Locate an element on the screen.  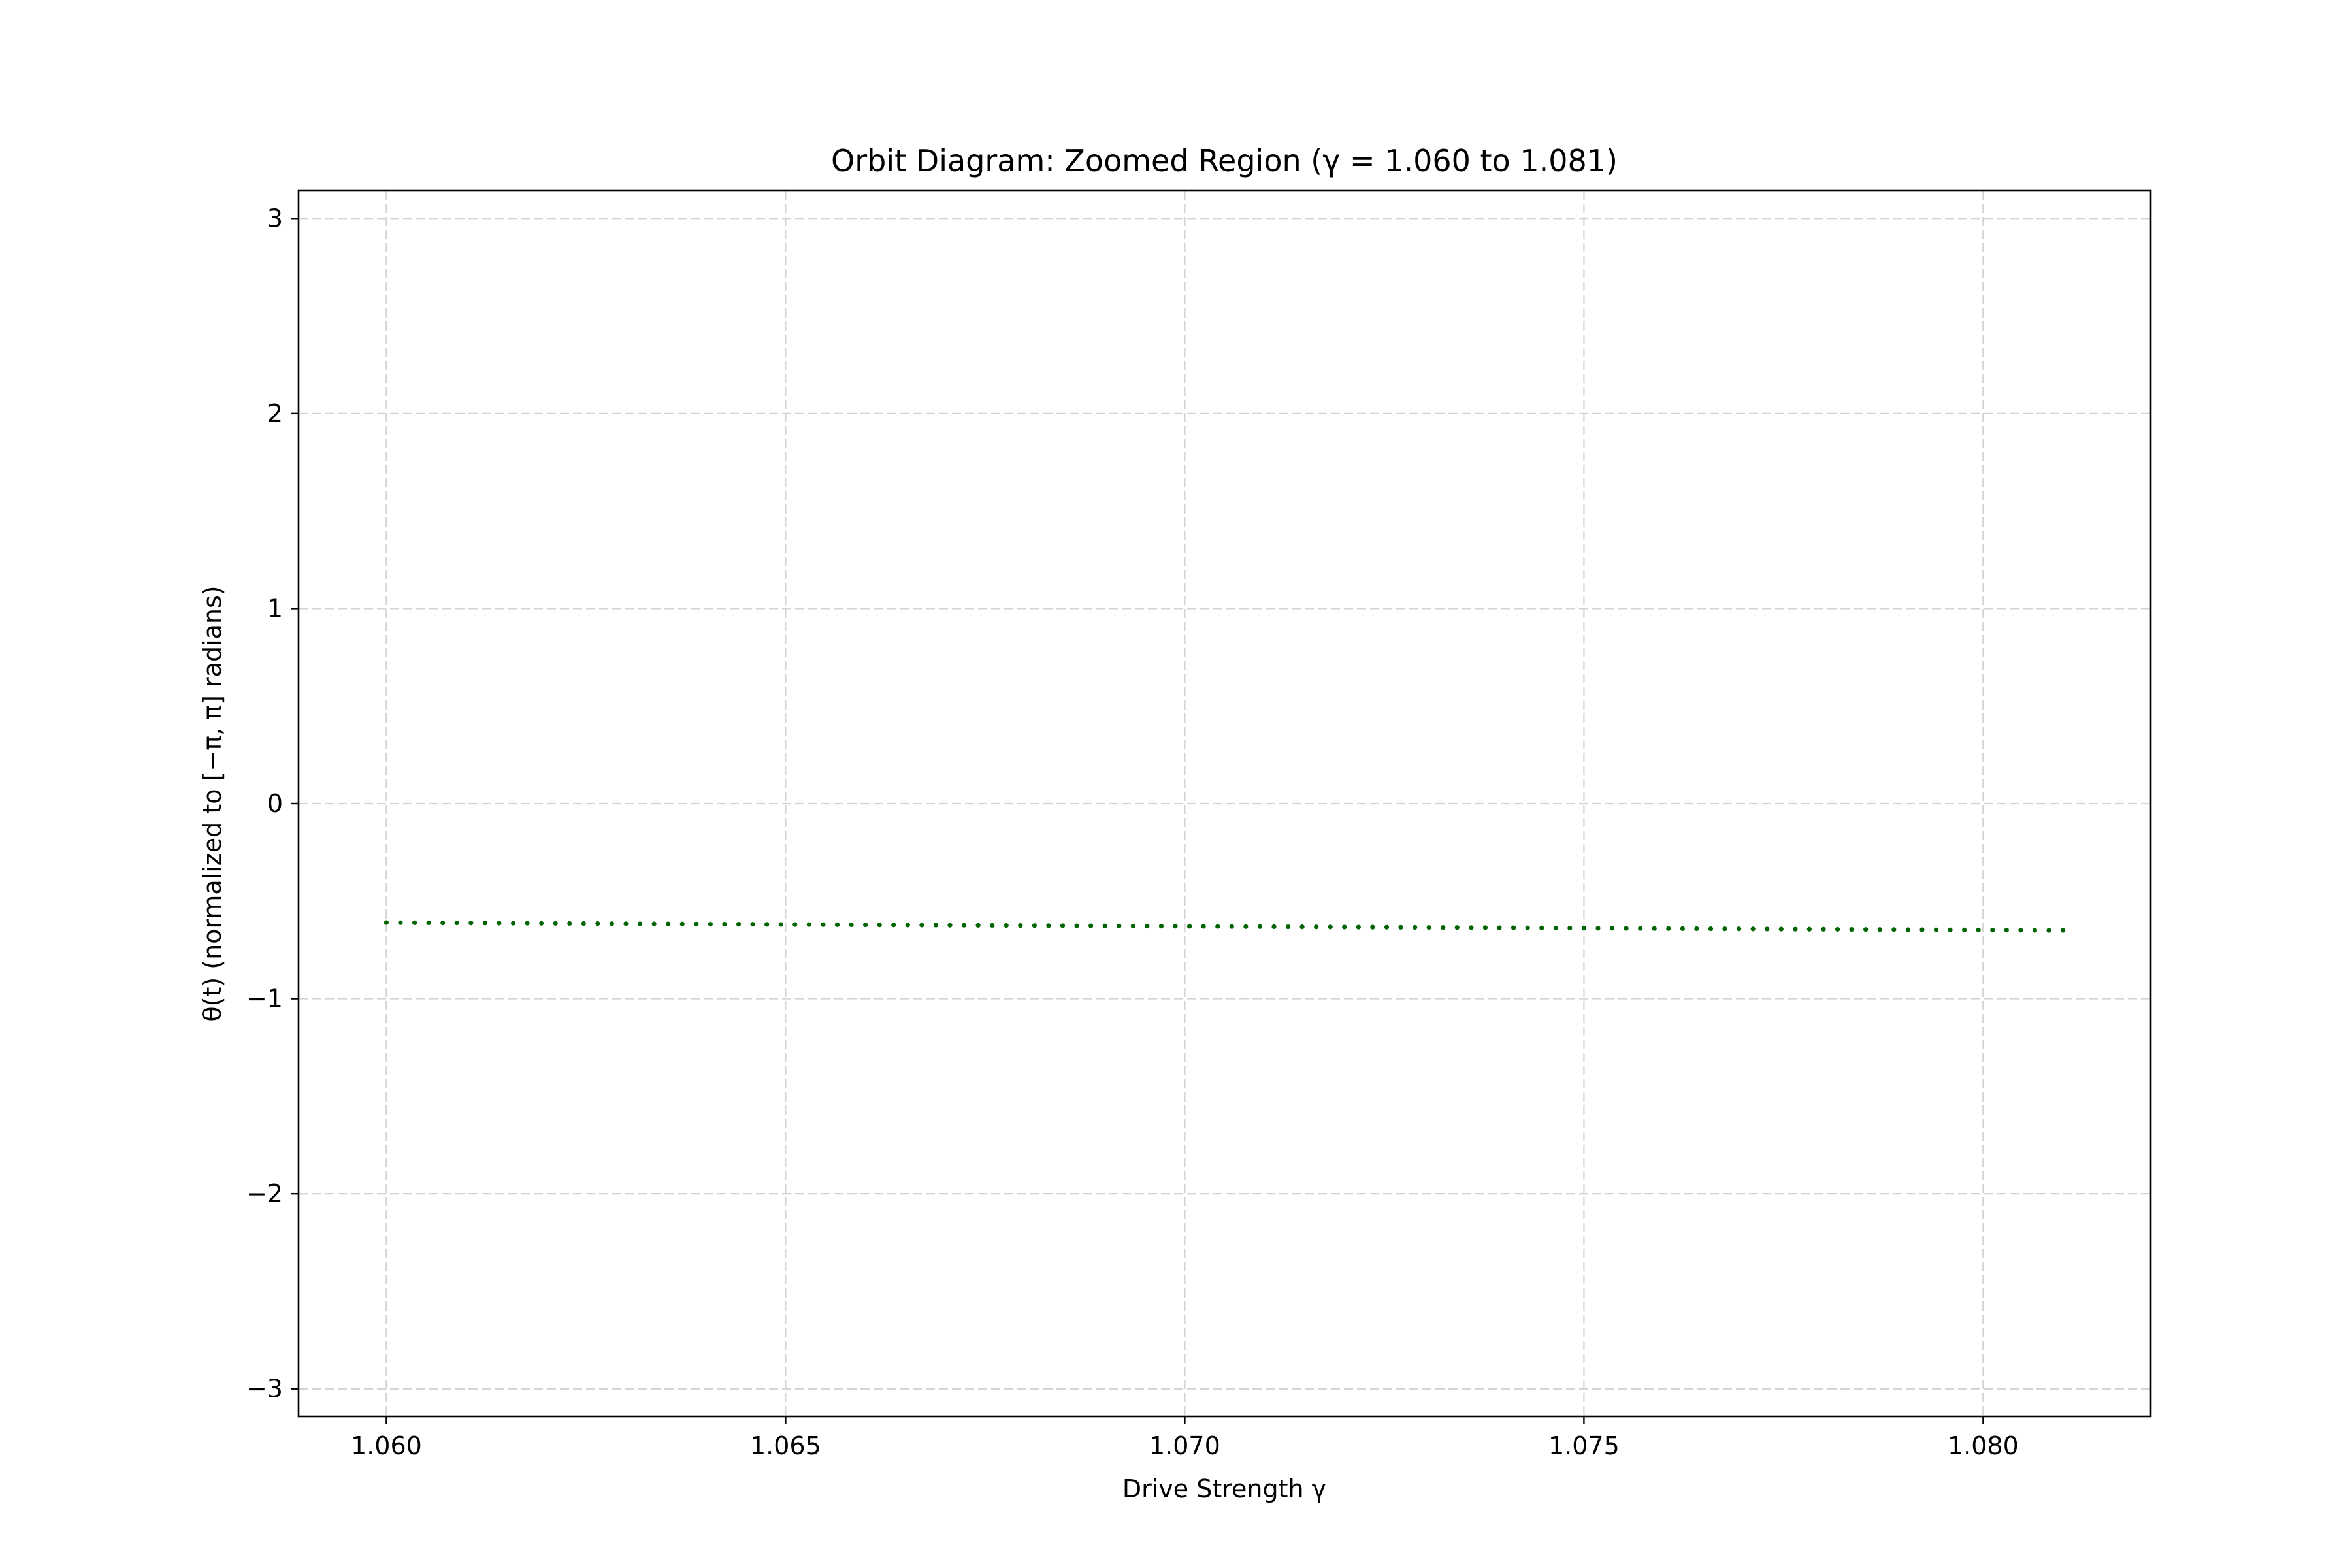
x-tick-label: 1.065 is located at coordinates (785, 1445).